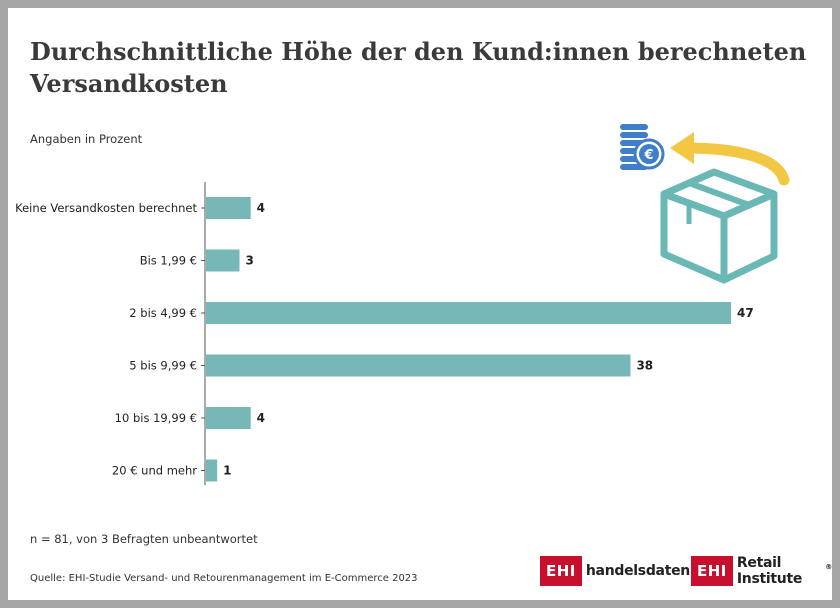 This screenshot has height=608, width=840. Describe the element at coordinates (86, 139) in the screenshot. I see `chart-subtitle: Angaben in Prozent` at that location.